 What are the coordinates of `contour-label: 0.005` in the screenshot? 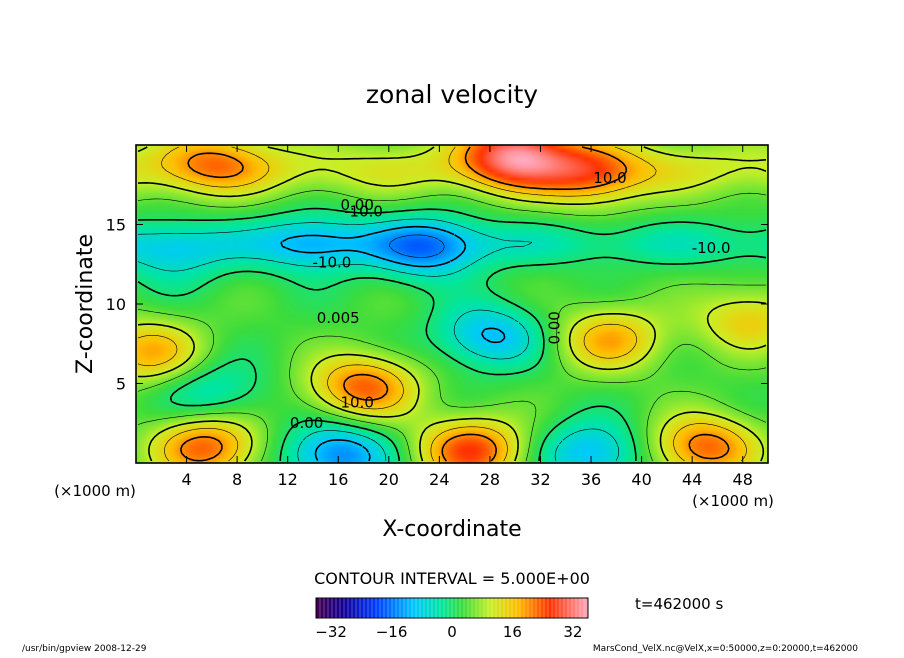 It's located at (338, 318).